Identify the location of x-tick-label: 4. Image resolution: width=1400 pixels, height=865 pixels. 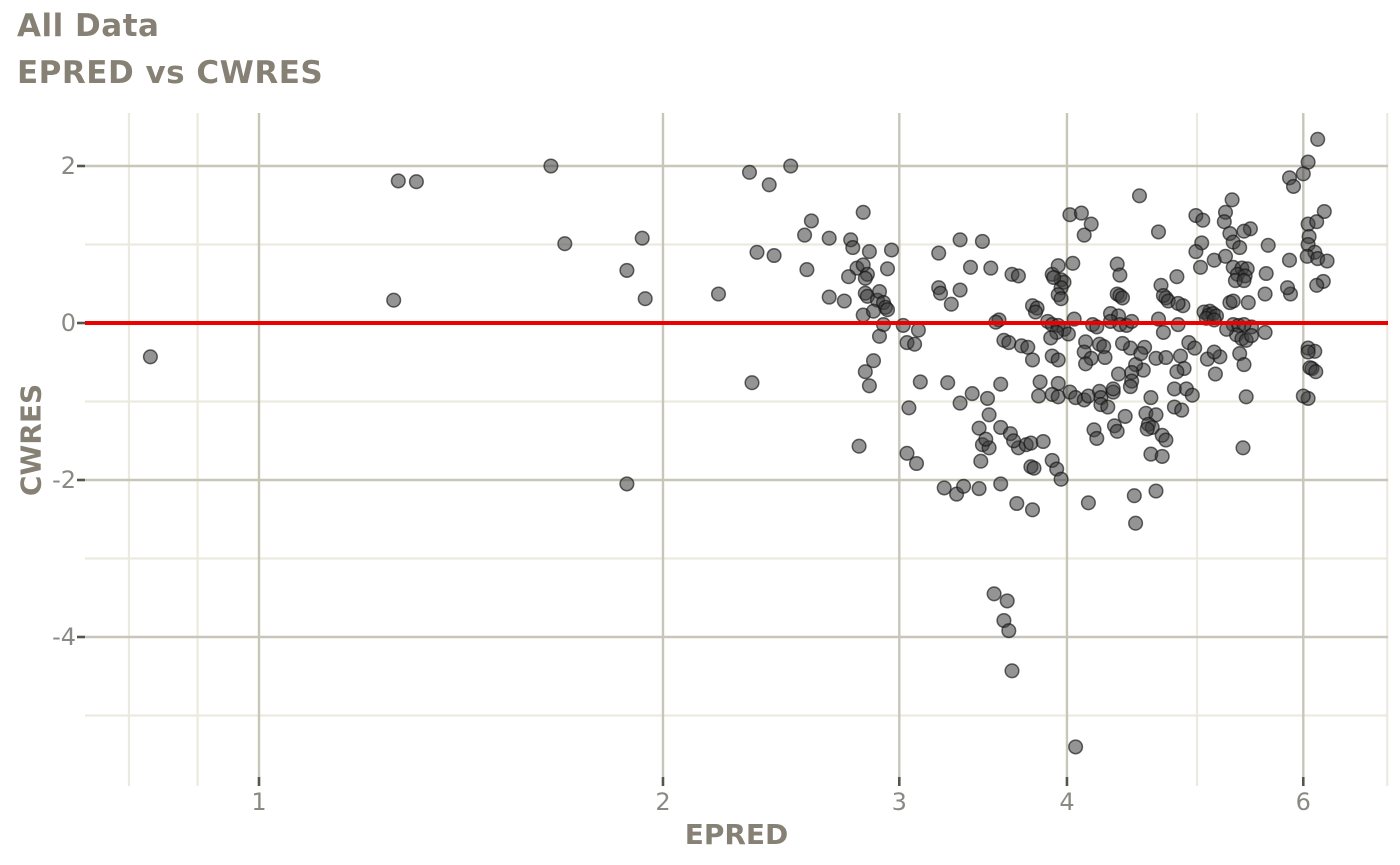
(1067, 802).